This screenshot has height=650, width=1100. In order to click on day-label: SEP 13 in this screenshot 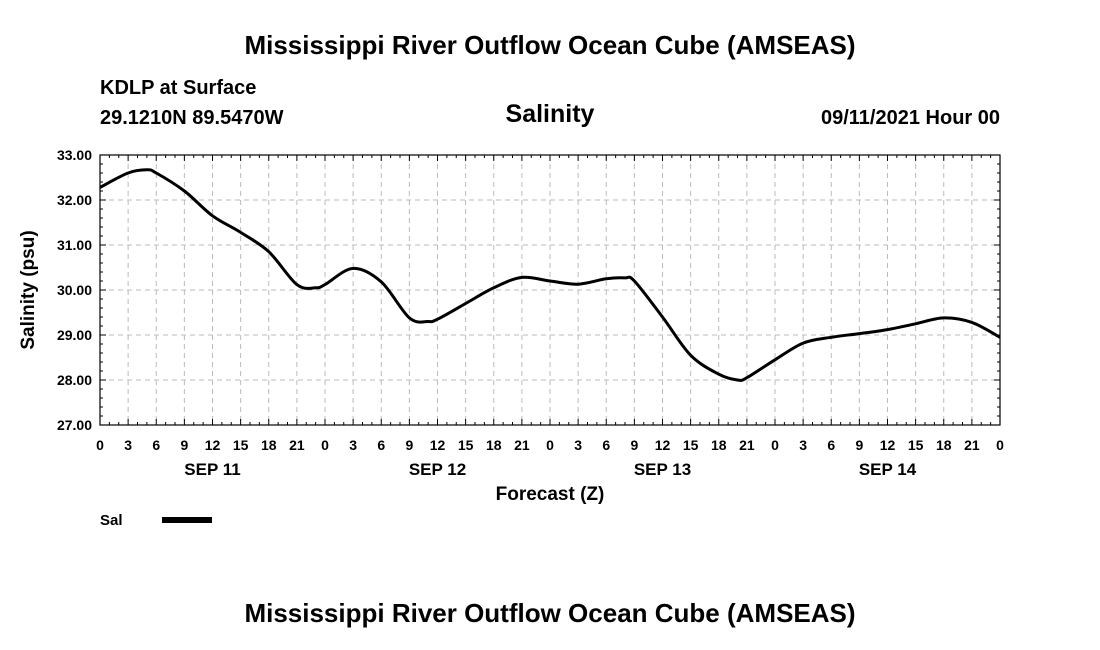, I will do `click(662, 469)`.